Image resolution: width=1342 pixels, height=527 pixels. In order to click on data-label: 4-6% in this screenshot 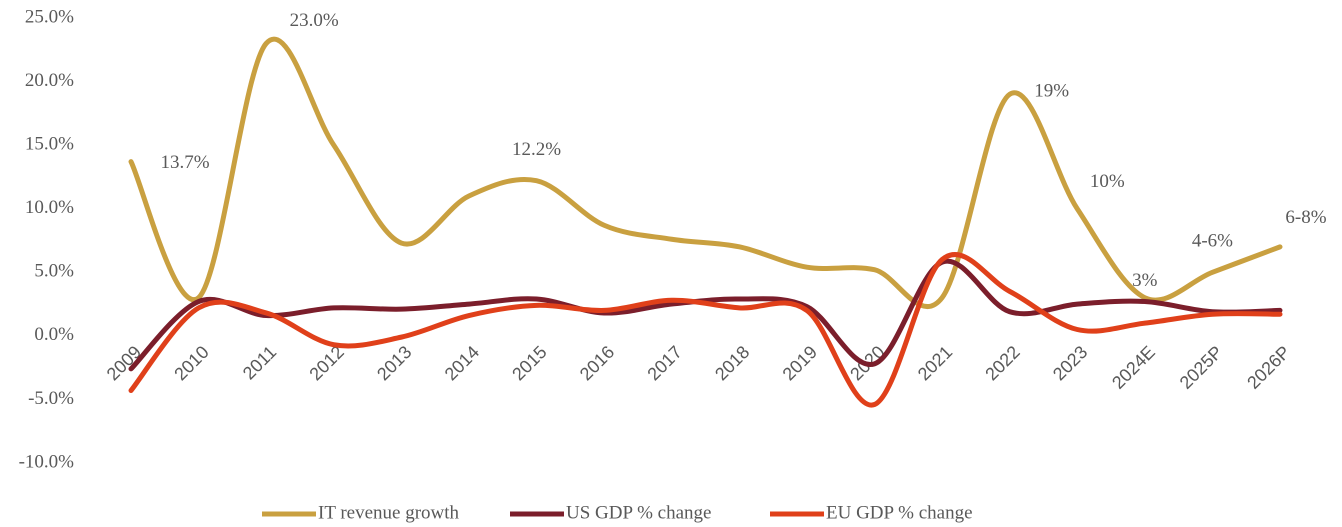, I will do `click(1212, 241)`.